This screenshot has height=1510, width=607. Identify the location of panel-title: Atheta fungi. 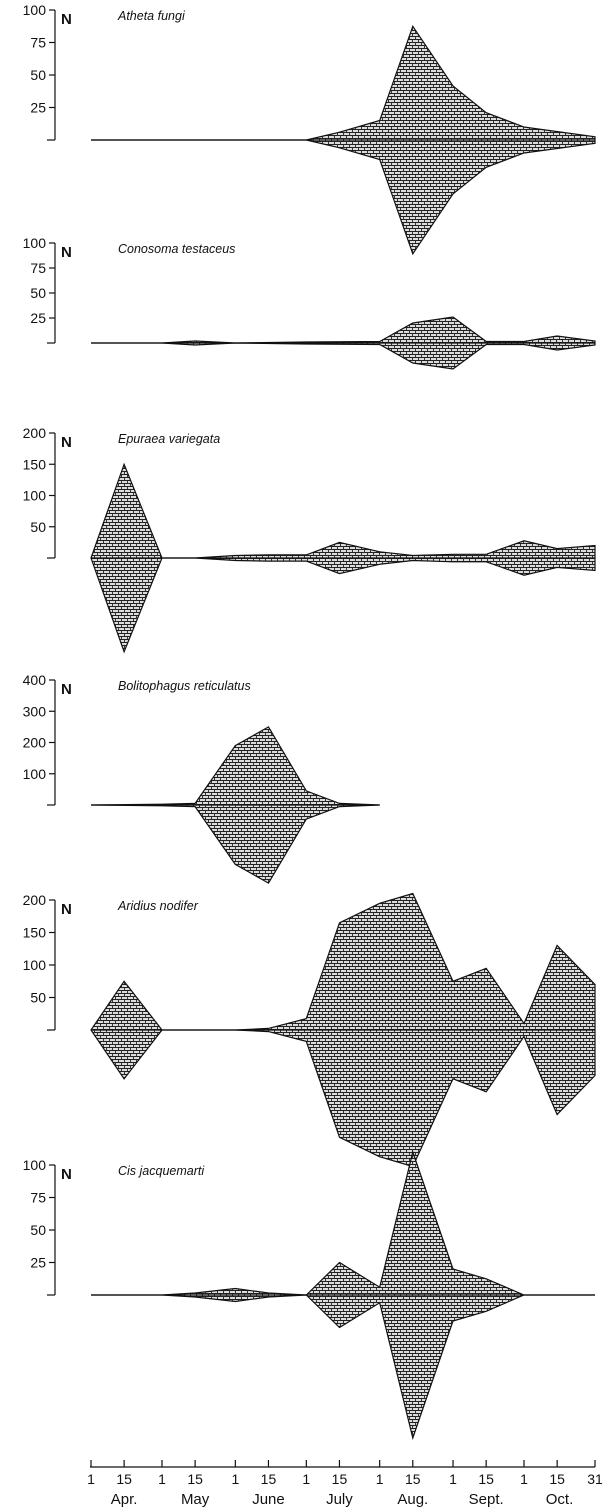
(151, 16).